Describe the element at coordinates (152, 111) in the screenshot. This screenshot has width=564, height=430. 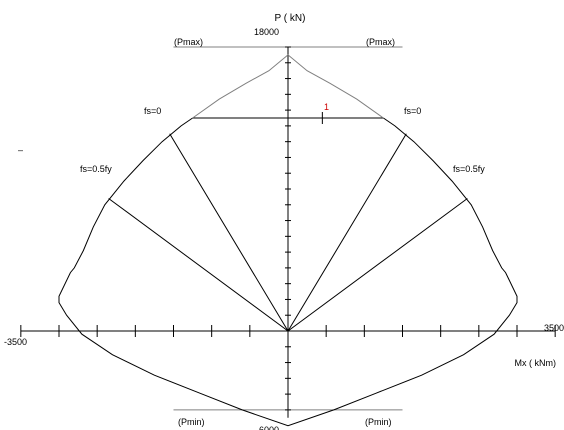
I see `fs0-label-left: fs=0` at that location.